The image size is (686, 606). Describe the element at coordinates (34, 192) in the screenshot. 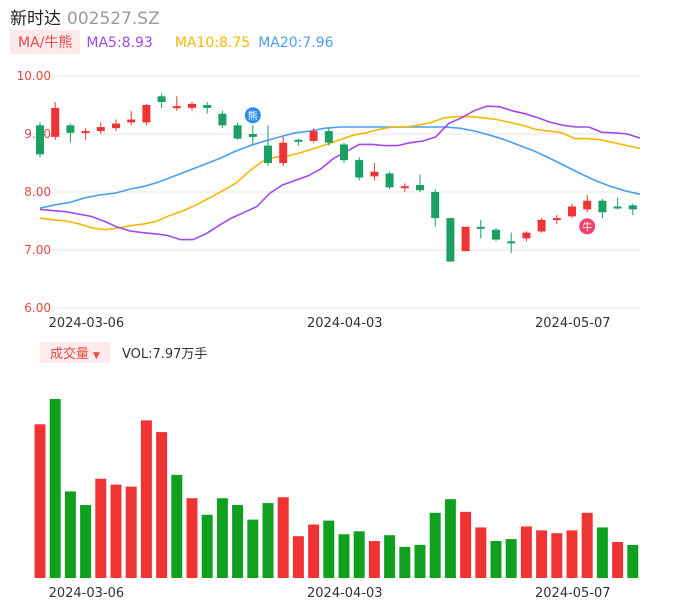

I see `price-axis: 10.009.008.007.006.00` at that location.